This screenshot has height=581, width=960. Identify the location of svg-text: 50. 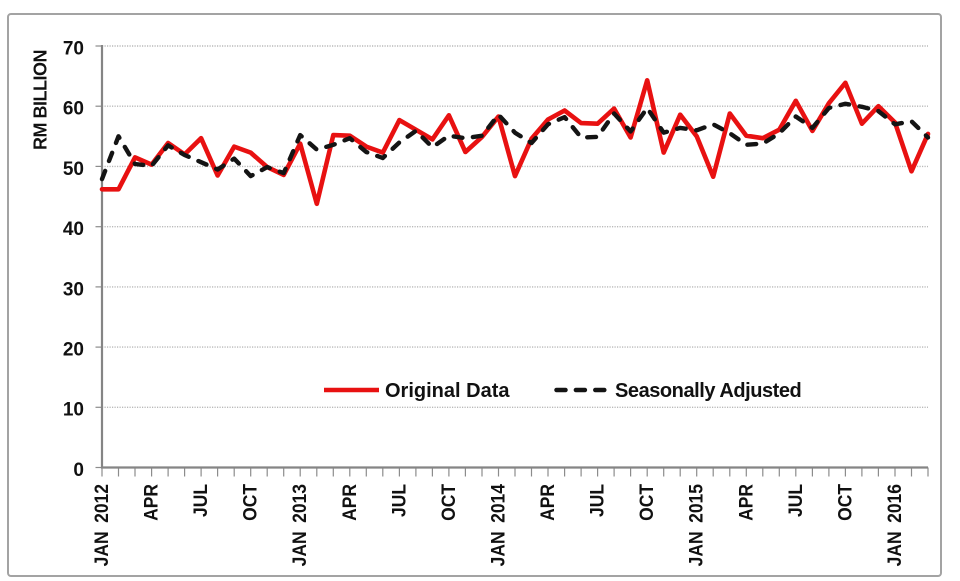
(73, 169).